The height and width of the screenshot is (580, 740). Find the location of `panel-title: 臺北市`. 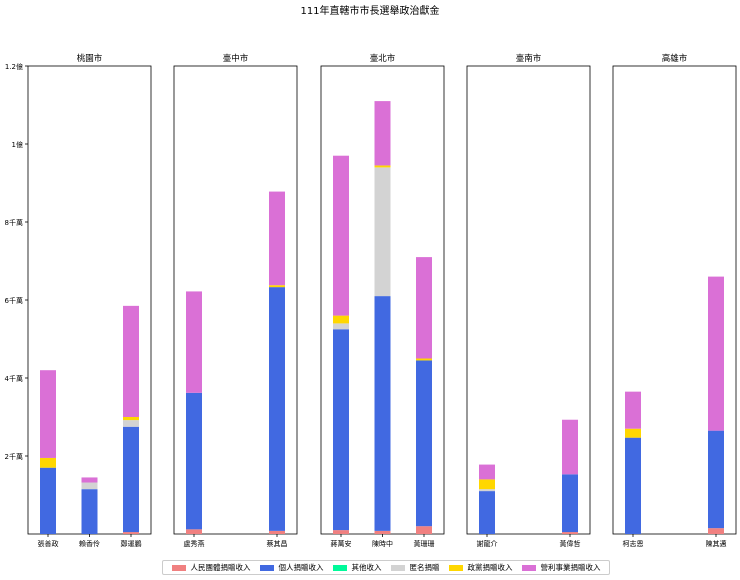

panel-title: 臺北市 is located at coordinates (383, 58).